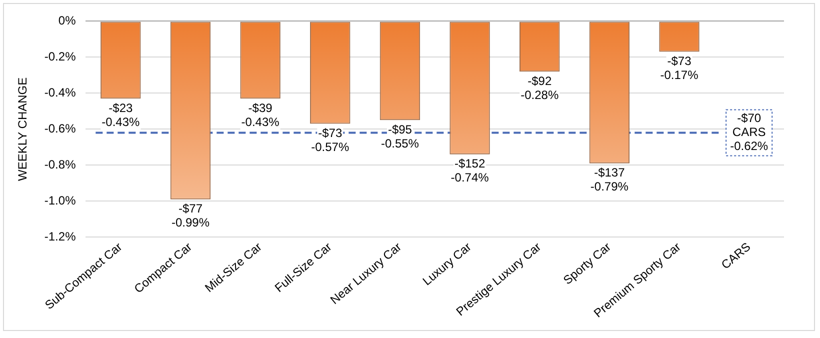 The image size is (820, 338). Describe the element at coordinates (190, 216) in the screenshot. I see `data-label: -$77 -0.99%` at that location.